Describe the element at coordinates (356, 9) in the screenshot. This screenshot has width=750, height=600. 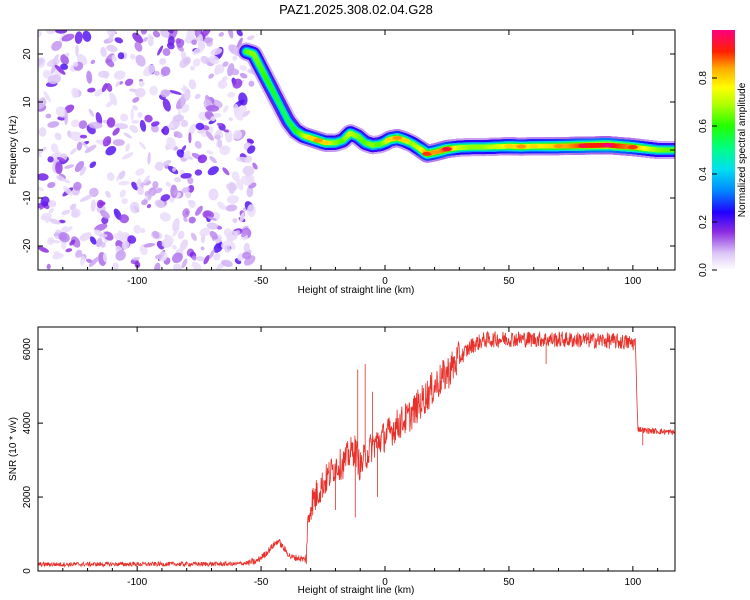
I see `figure-title: PAZ1.2025.308.02.04.G28` at that location.